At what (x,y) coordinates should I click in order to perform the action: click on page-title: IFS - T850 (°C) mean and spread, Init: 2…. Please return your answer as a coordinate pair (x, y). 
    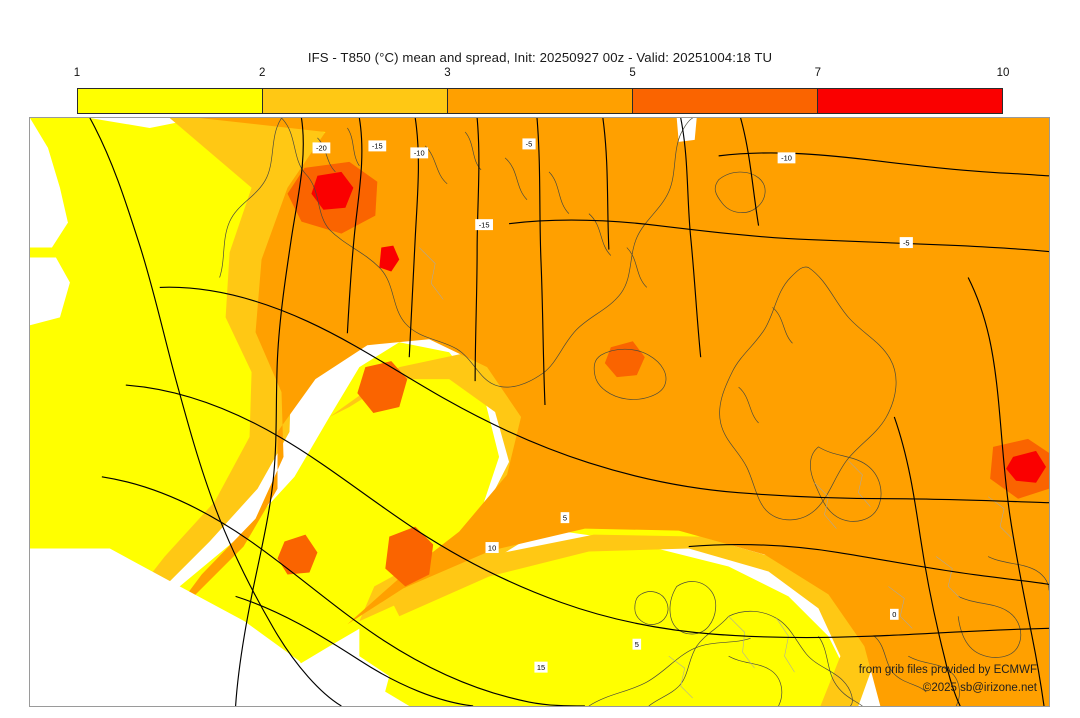
    Looking at the image, I should click on (540, 57).